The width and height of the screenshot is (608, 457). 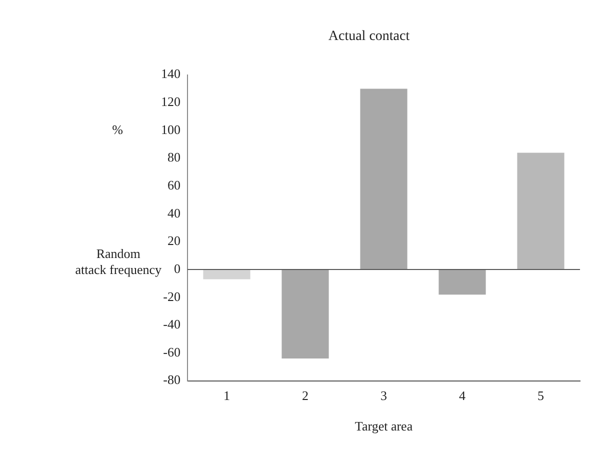 What do you see at coordinates (174, 184) in the screenshot?
I see `y-tick-label: 60` at bounding box center [174, 184].